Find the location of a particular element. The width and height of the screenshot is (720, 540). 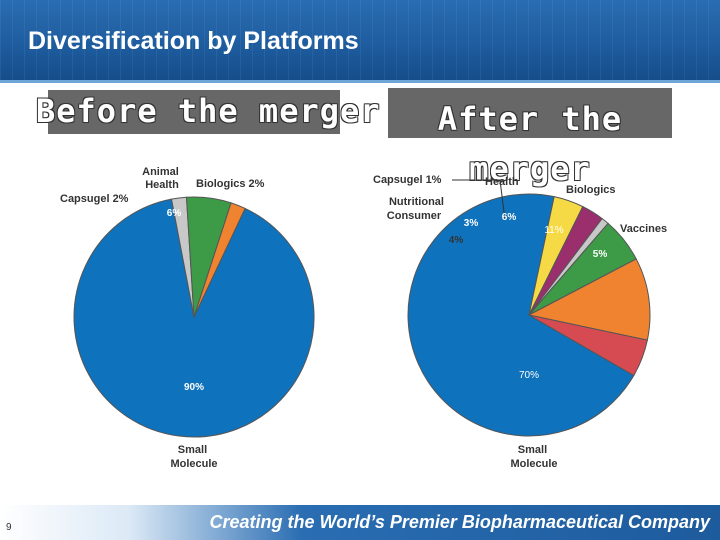

animal-health-line1: Animal is located at coordinates (160, 172).